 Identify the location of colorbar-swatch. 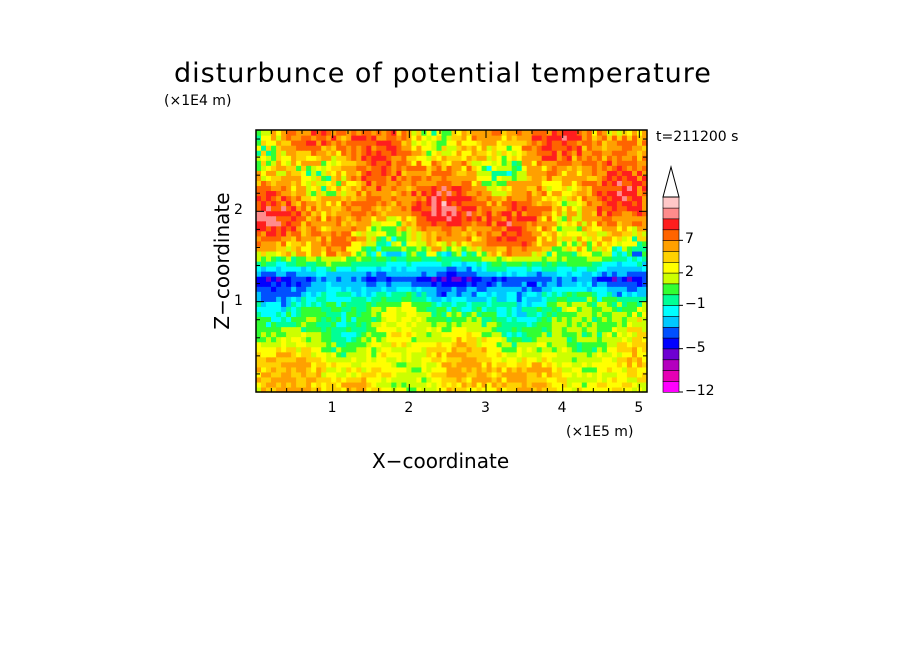
(671, 332).